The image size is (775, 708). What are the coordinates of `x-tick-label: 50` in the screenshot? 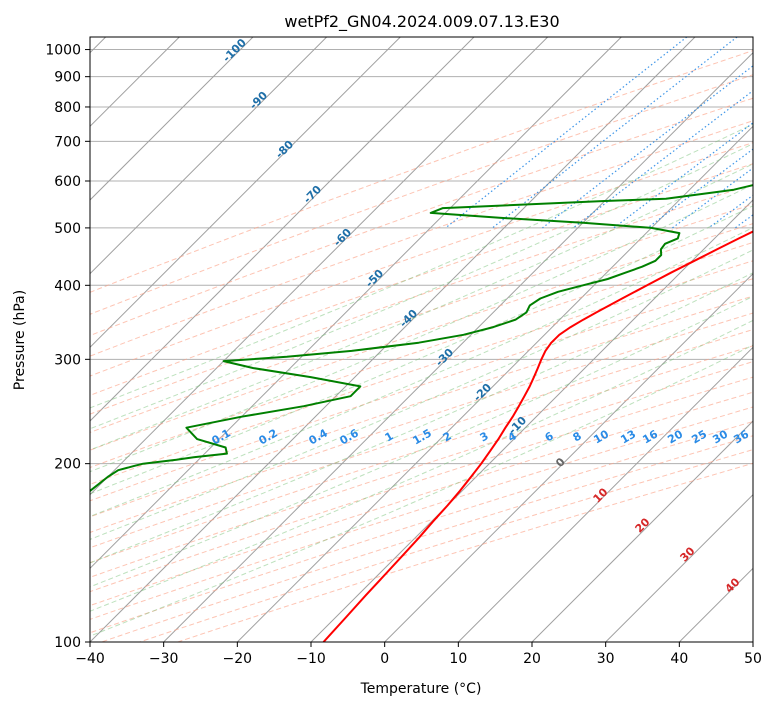 It's located at (753, 659).